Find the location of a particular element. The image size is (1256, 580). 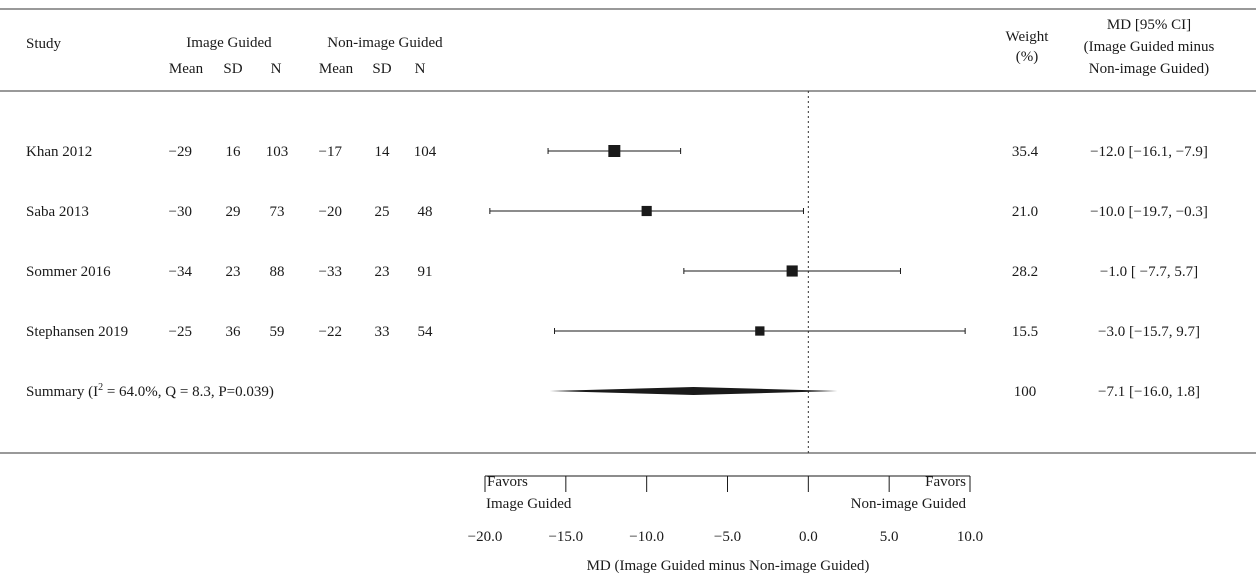

header-n-2: N is located at coordinates (420, 69).